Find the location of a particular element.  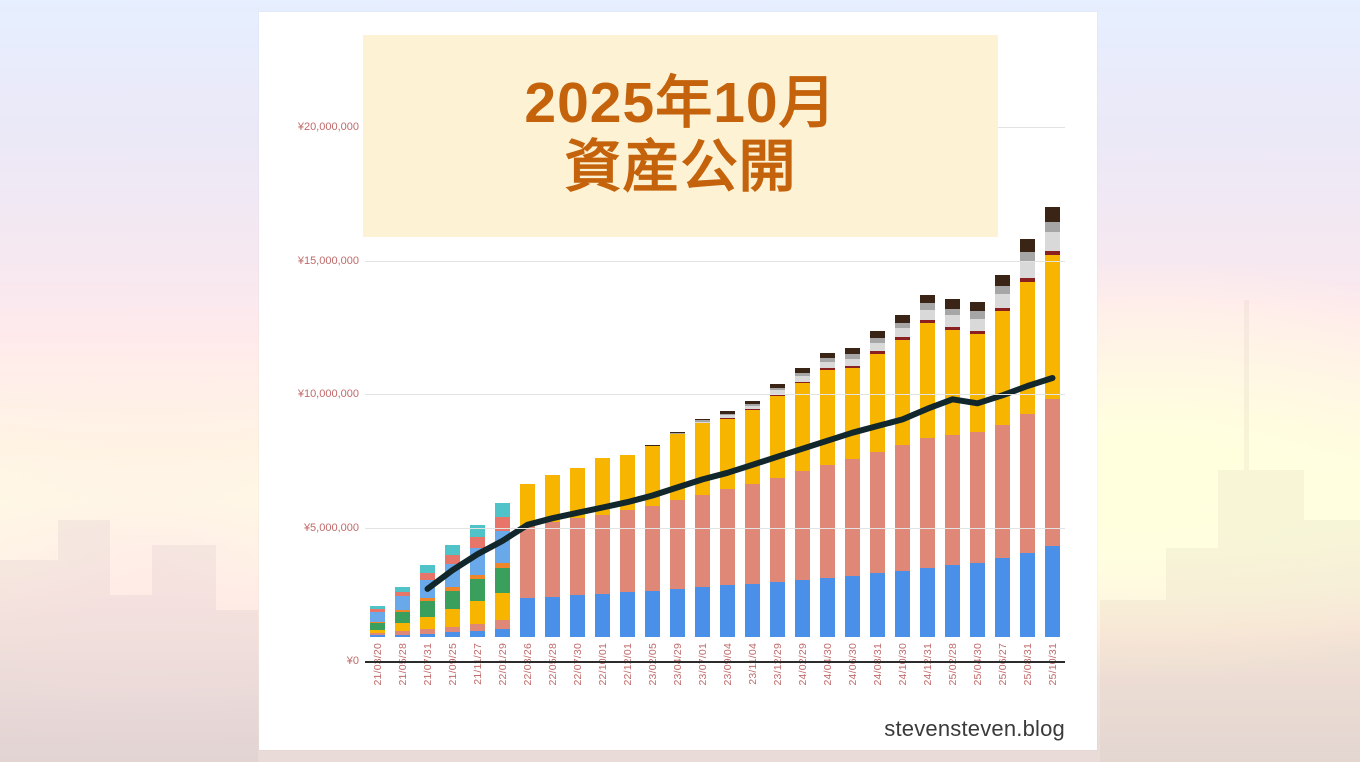

y-axis-tick-label: ¥10,000,000 is located at coordinates (328, 394).